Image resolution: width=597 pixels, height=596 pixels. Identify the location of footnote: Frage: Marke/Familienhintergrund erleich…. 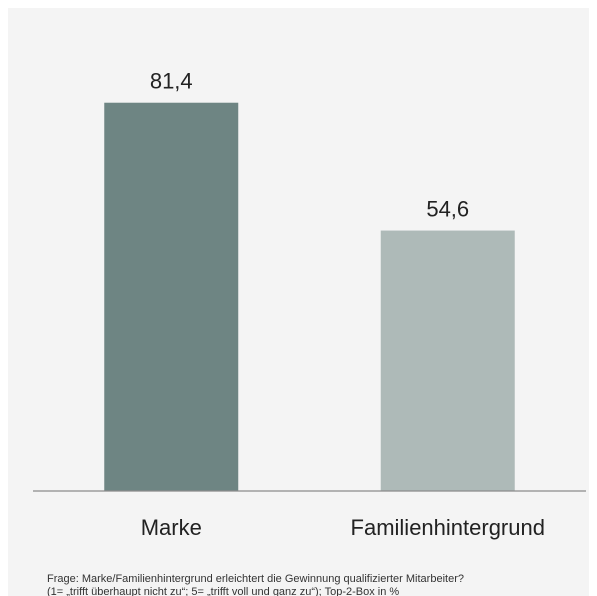
(317, 584).